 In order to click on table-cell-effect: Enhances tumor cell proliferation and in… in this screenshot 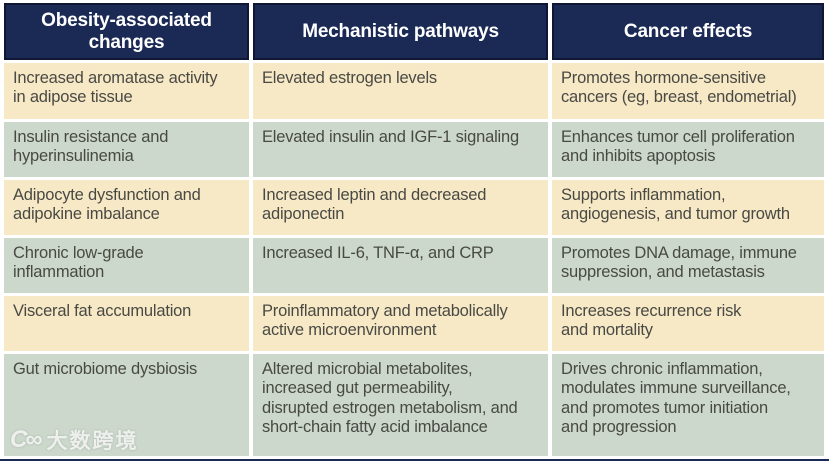, I will do `click(688, 149)`.